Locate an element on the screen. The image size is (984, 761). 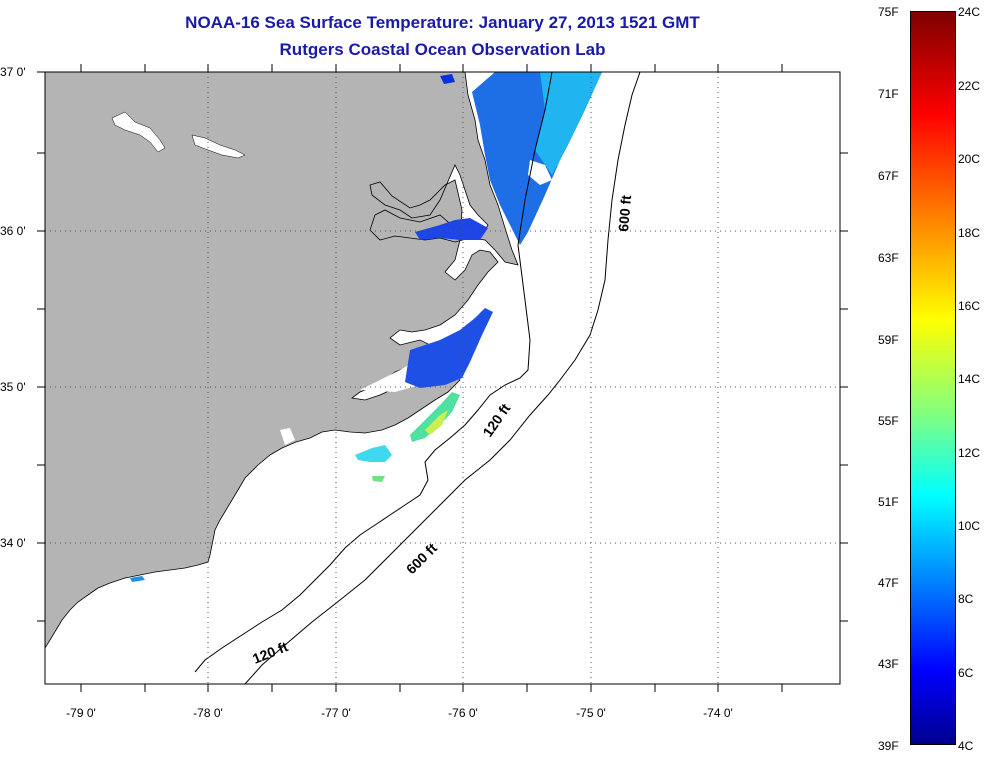
colorbar-label-39f: 39F is located at coordinates (888, 746).